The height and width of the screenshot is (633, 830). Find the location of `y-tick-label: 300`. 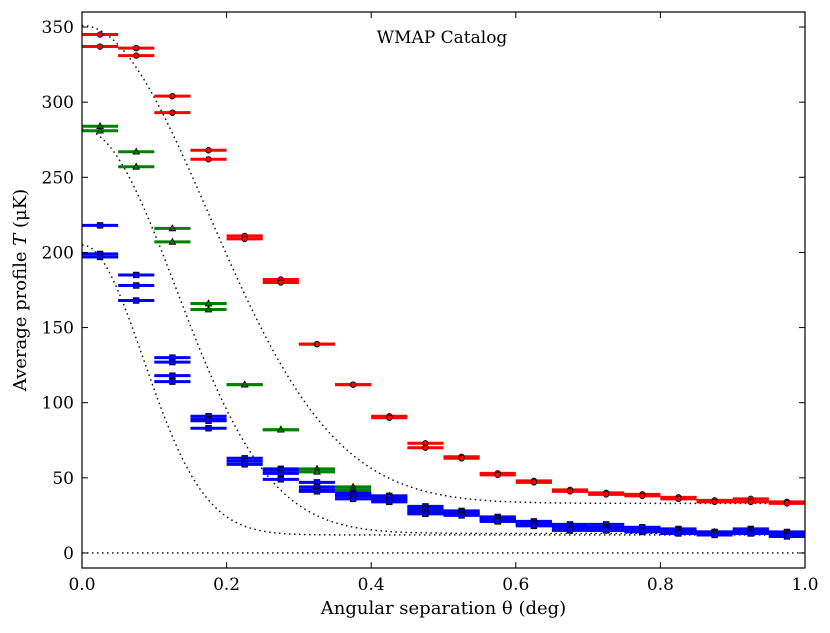

y-tick-label: 300 is located at coordinates (58, 103).